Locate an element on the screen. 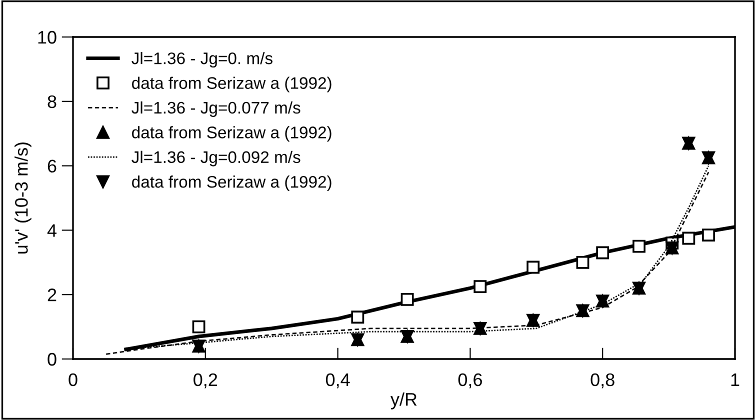 This screenshot has width=756, height=420. y-tick-label: 4 is located at coordinates (51, 230).